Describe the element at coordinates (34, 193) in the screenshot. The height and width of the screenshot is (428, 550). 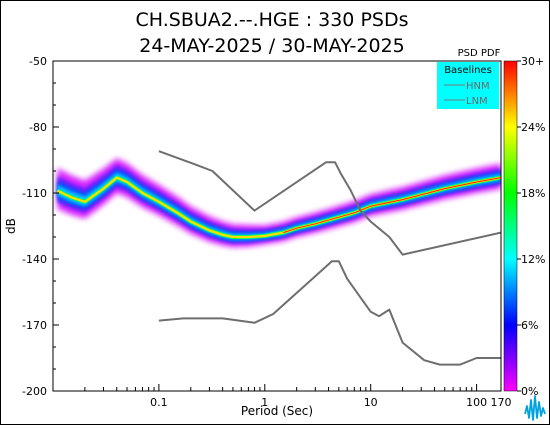
I see `y-tick-label: -110` at that location.